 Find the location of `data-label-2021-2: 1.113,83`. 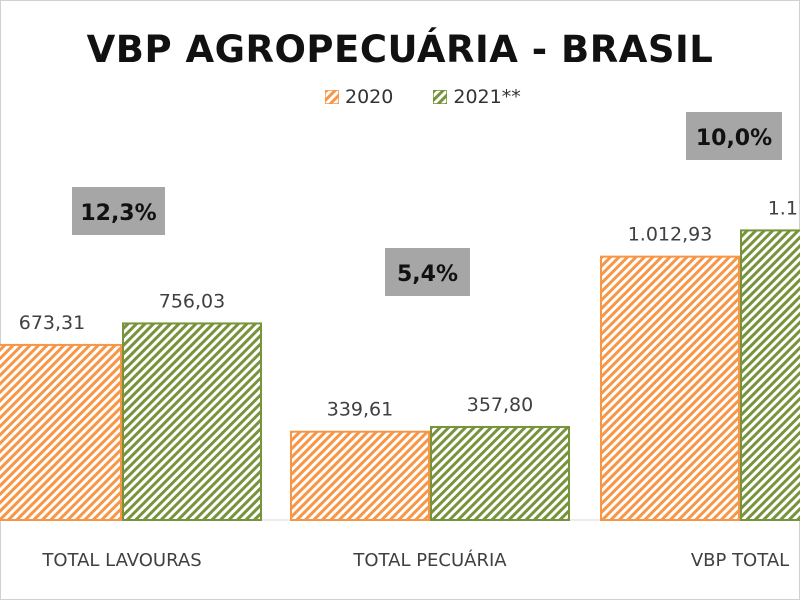

data-label-2021-2: 1.113,83 is located at coordinates (784, 208).